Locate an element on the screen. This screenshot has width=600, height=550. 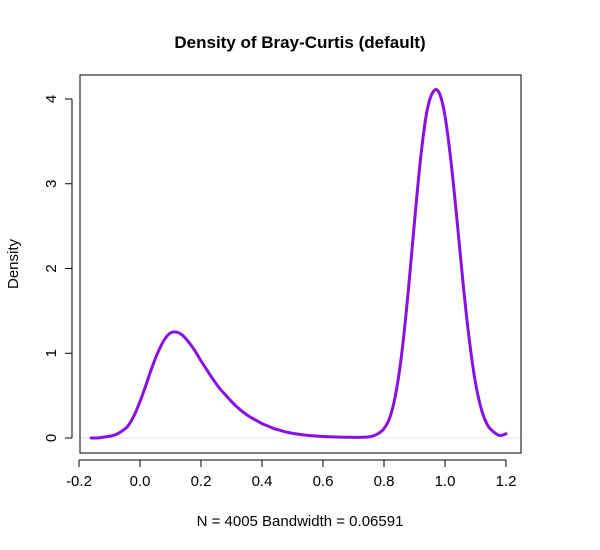
x-tick-label: -0.2 is located at coordinates (79, 481).